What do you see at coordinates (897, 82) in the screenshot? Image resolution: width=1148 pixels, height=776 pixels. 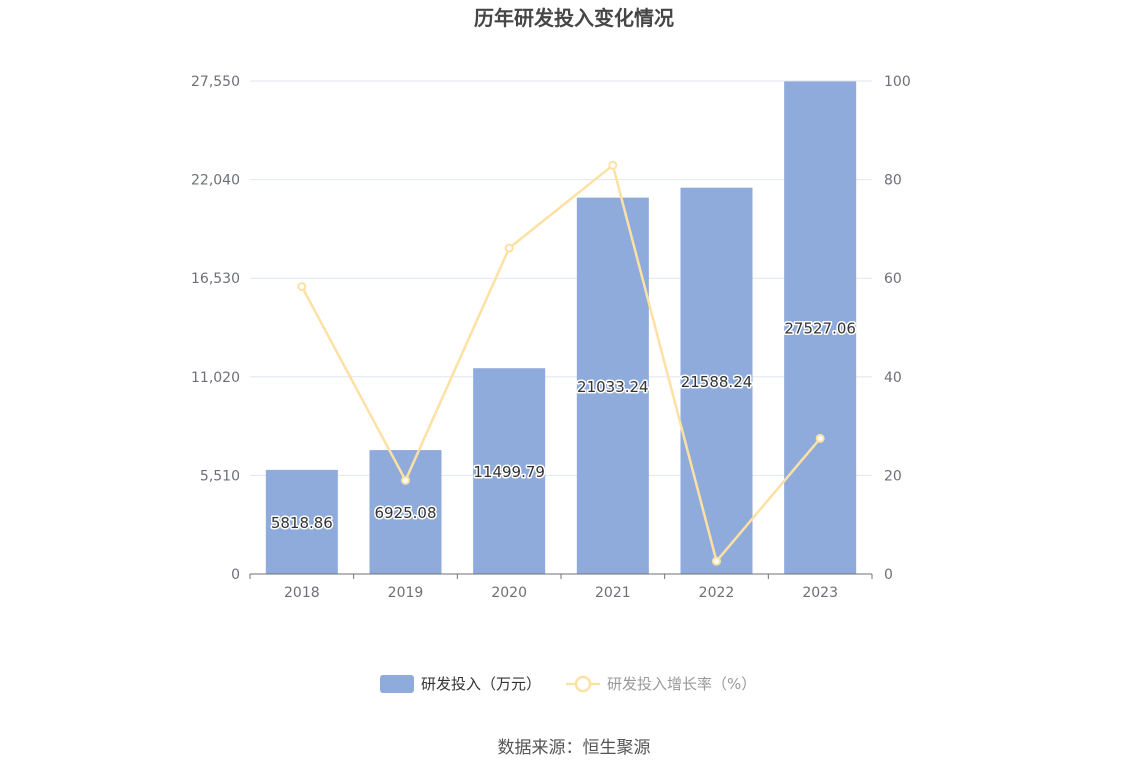 I see `y-right-tick-label: 100` at bounding box center [897, 82].